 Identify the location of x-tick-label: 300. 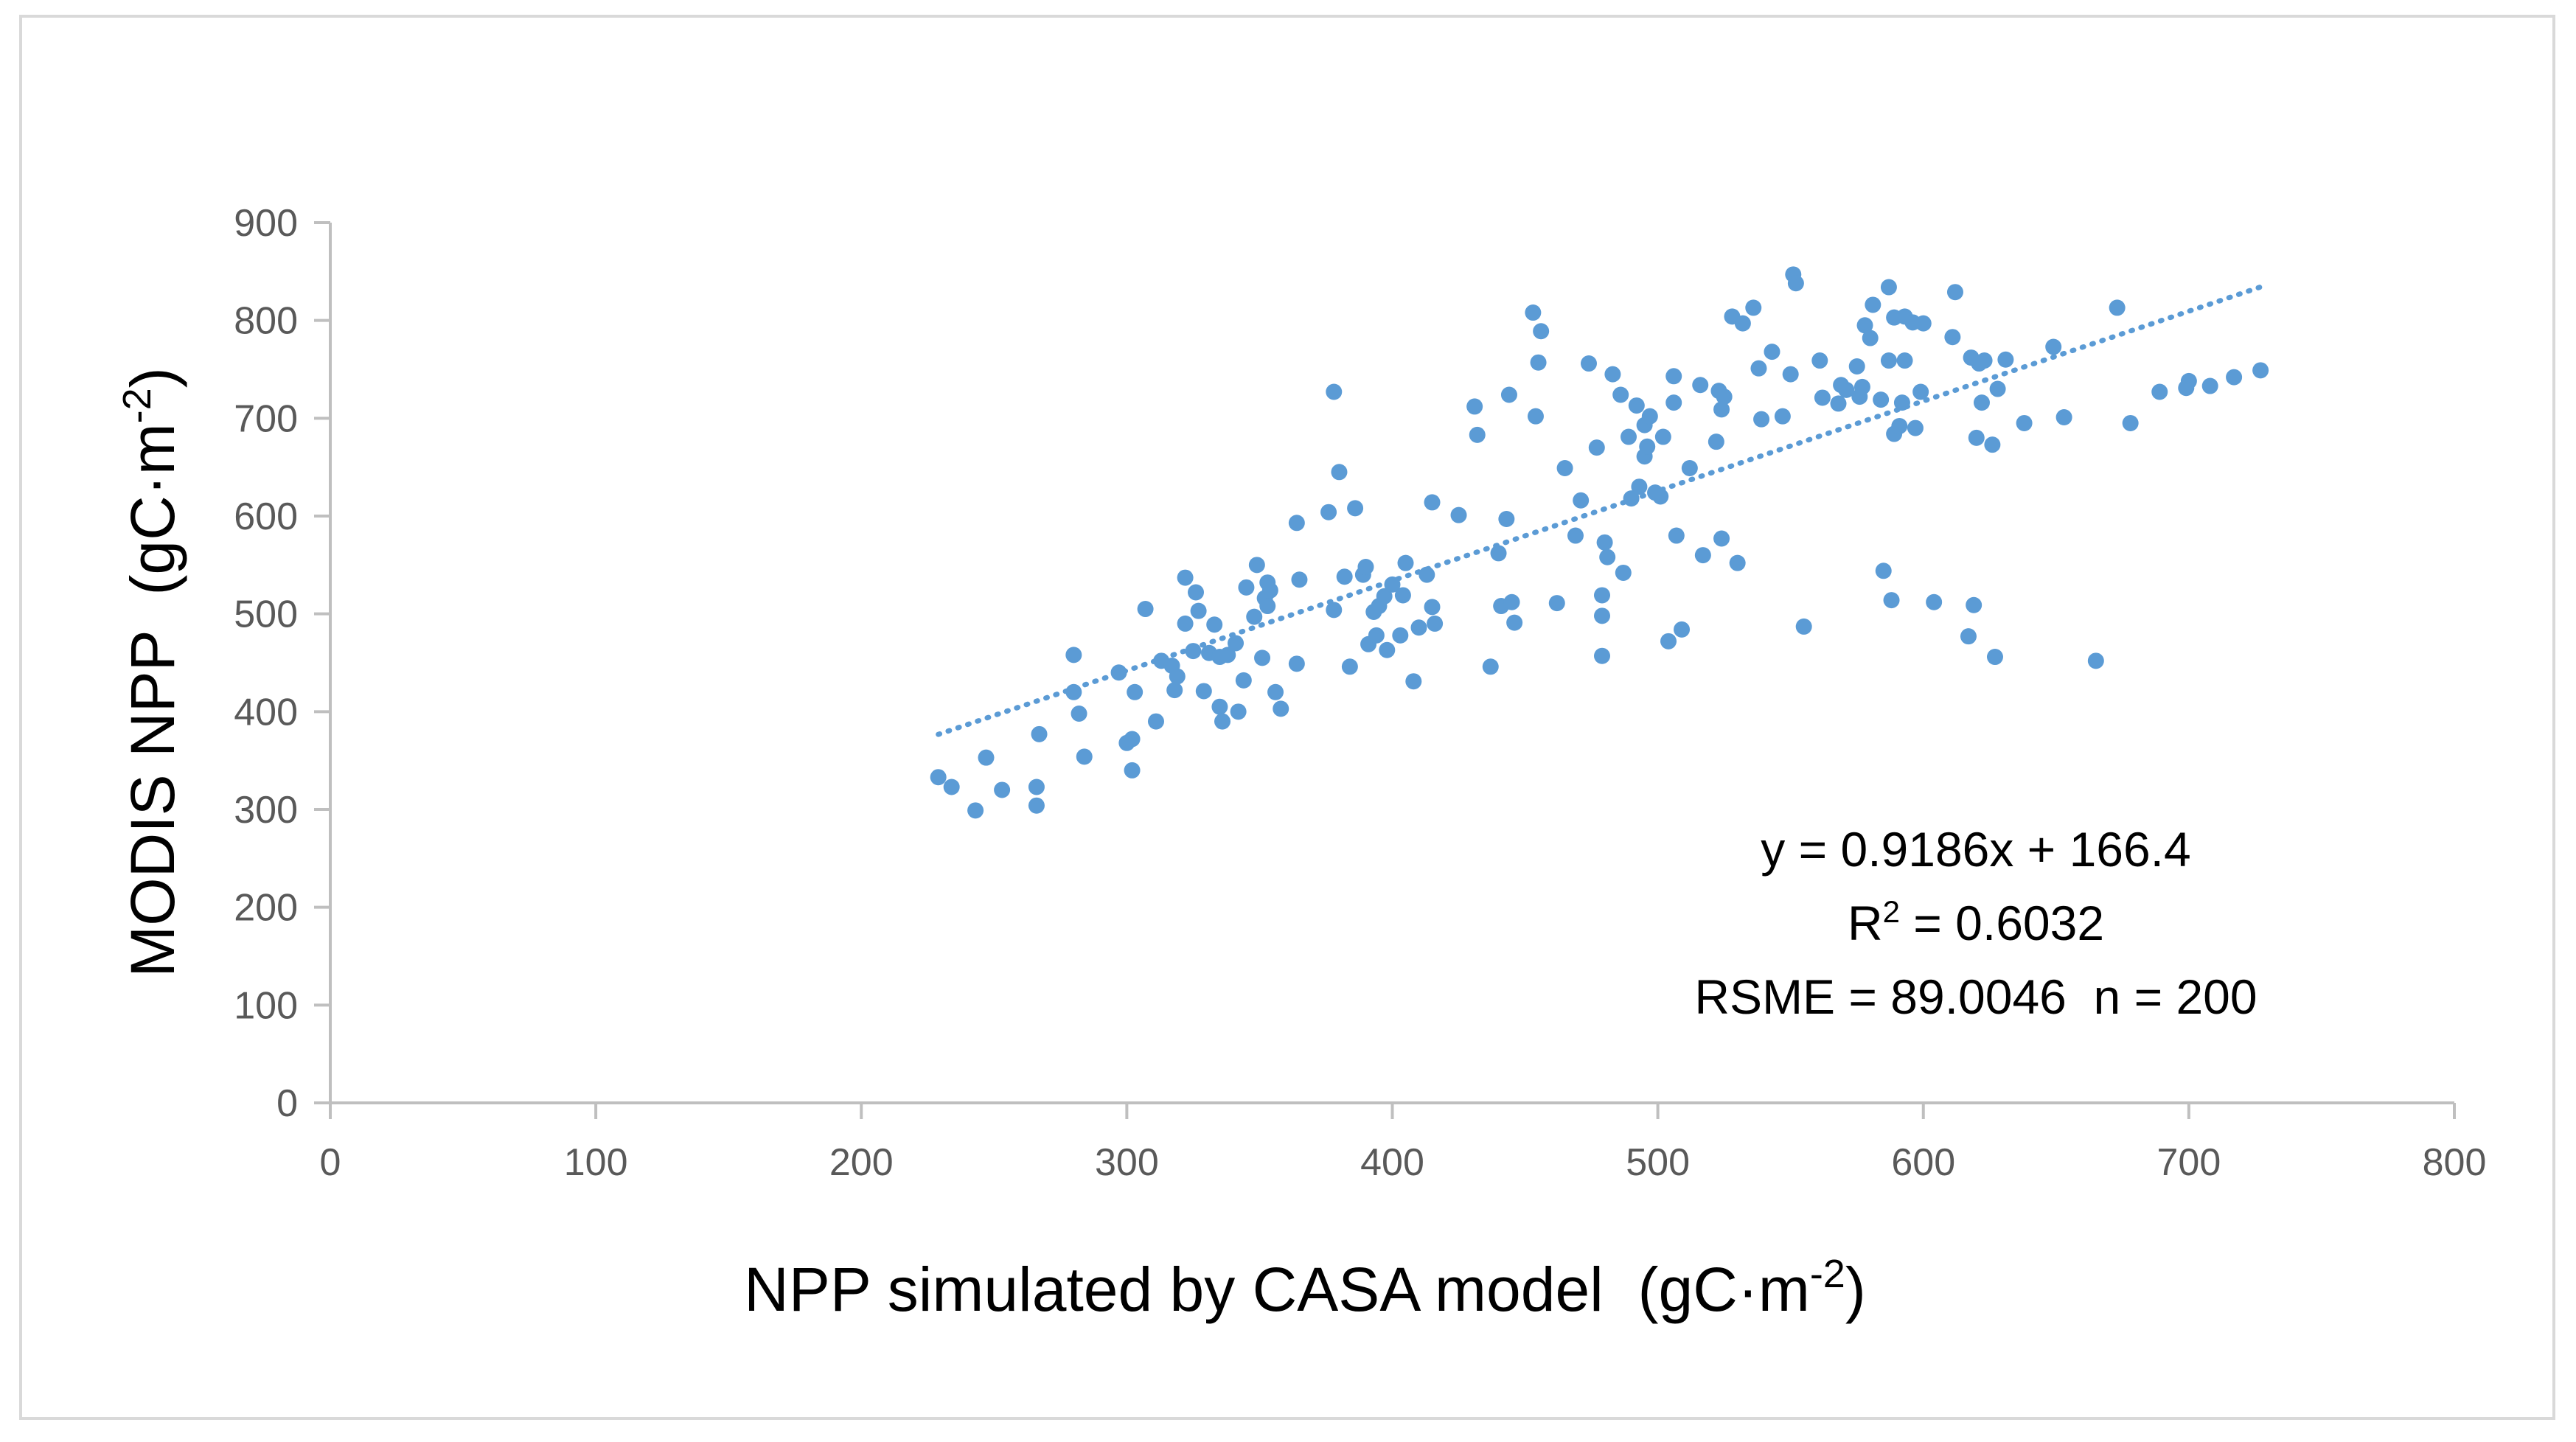
(1127, 1162).